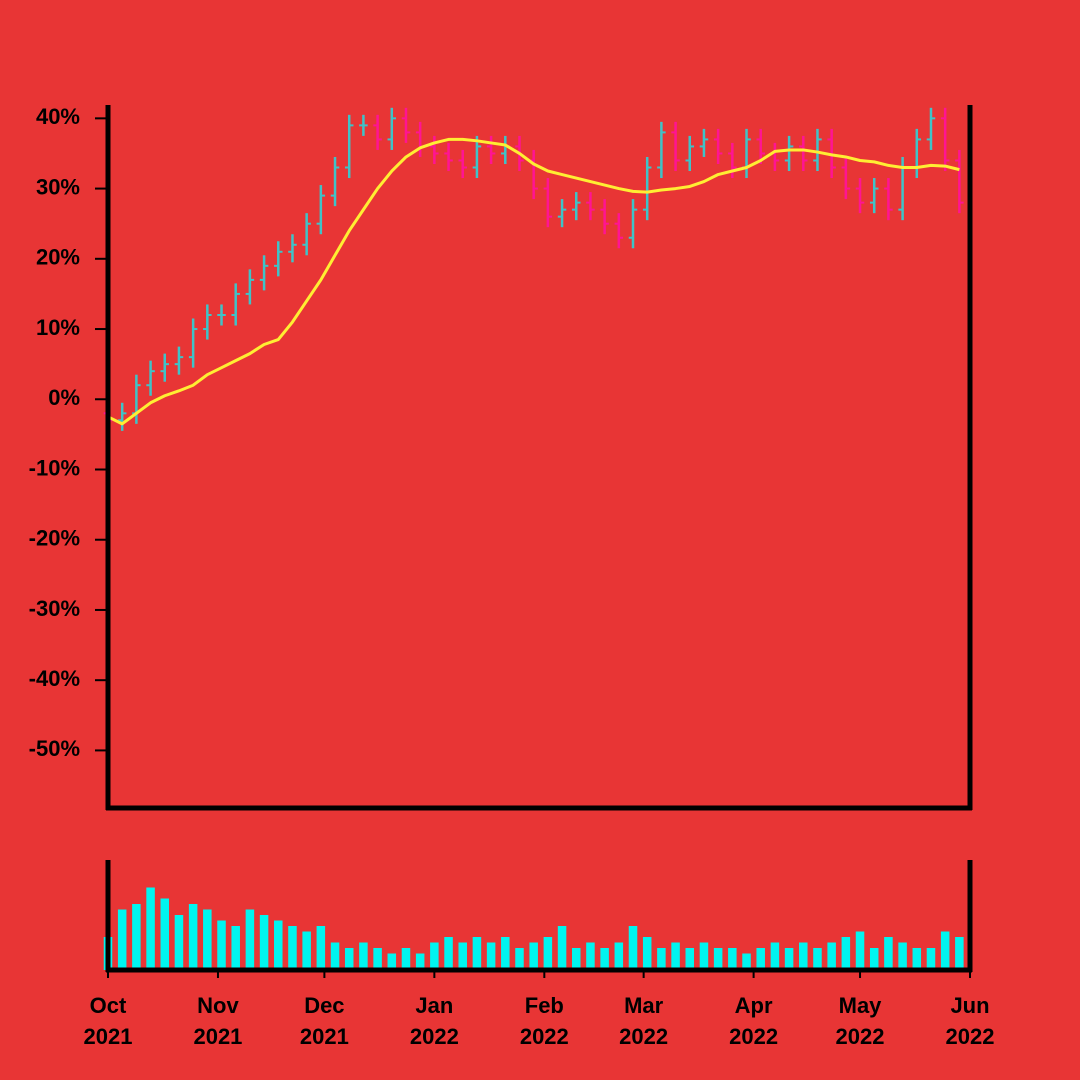  Describe the element at coordinates (54, 678) in the screenshot. I see `y-tick-label: -40%` at that location.